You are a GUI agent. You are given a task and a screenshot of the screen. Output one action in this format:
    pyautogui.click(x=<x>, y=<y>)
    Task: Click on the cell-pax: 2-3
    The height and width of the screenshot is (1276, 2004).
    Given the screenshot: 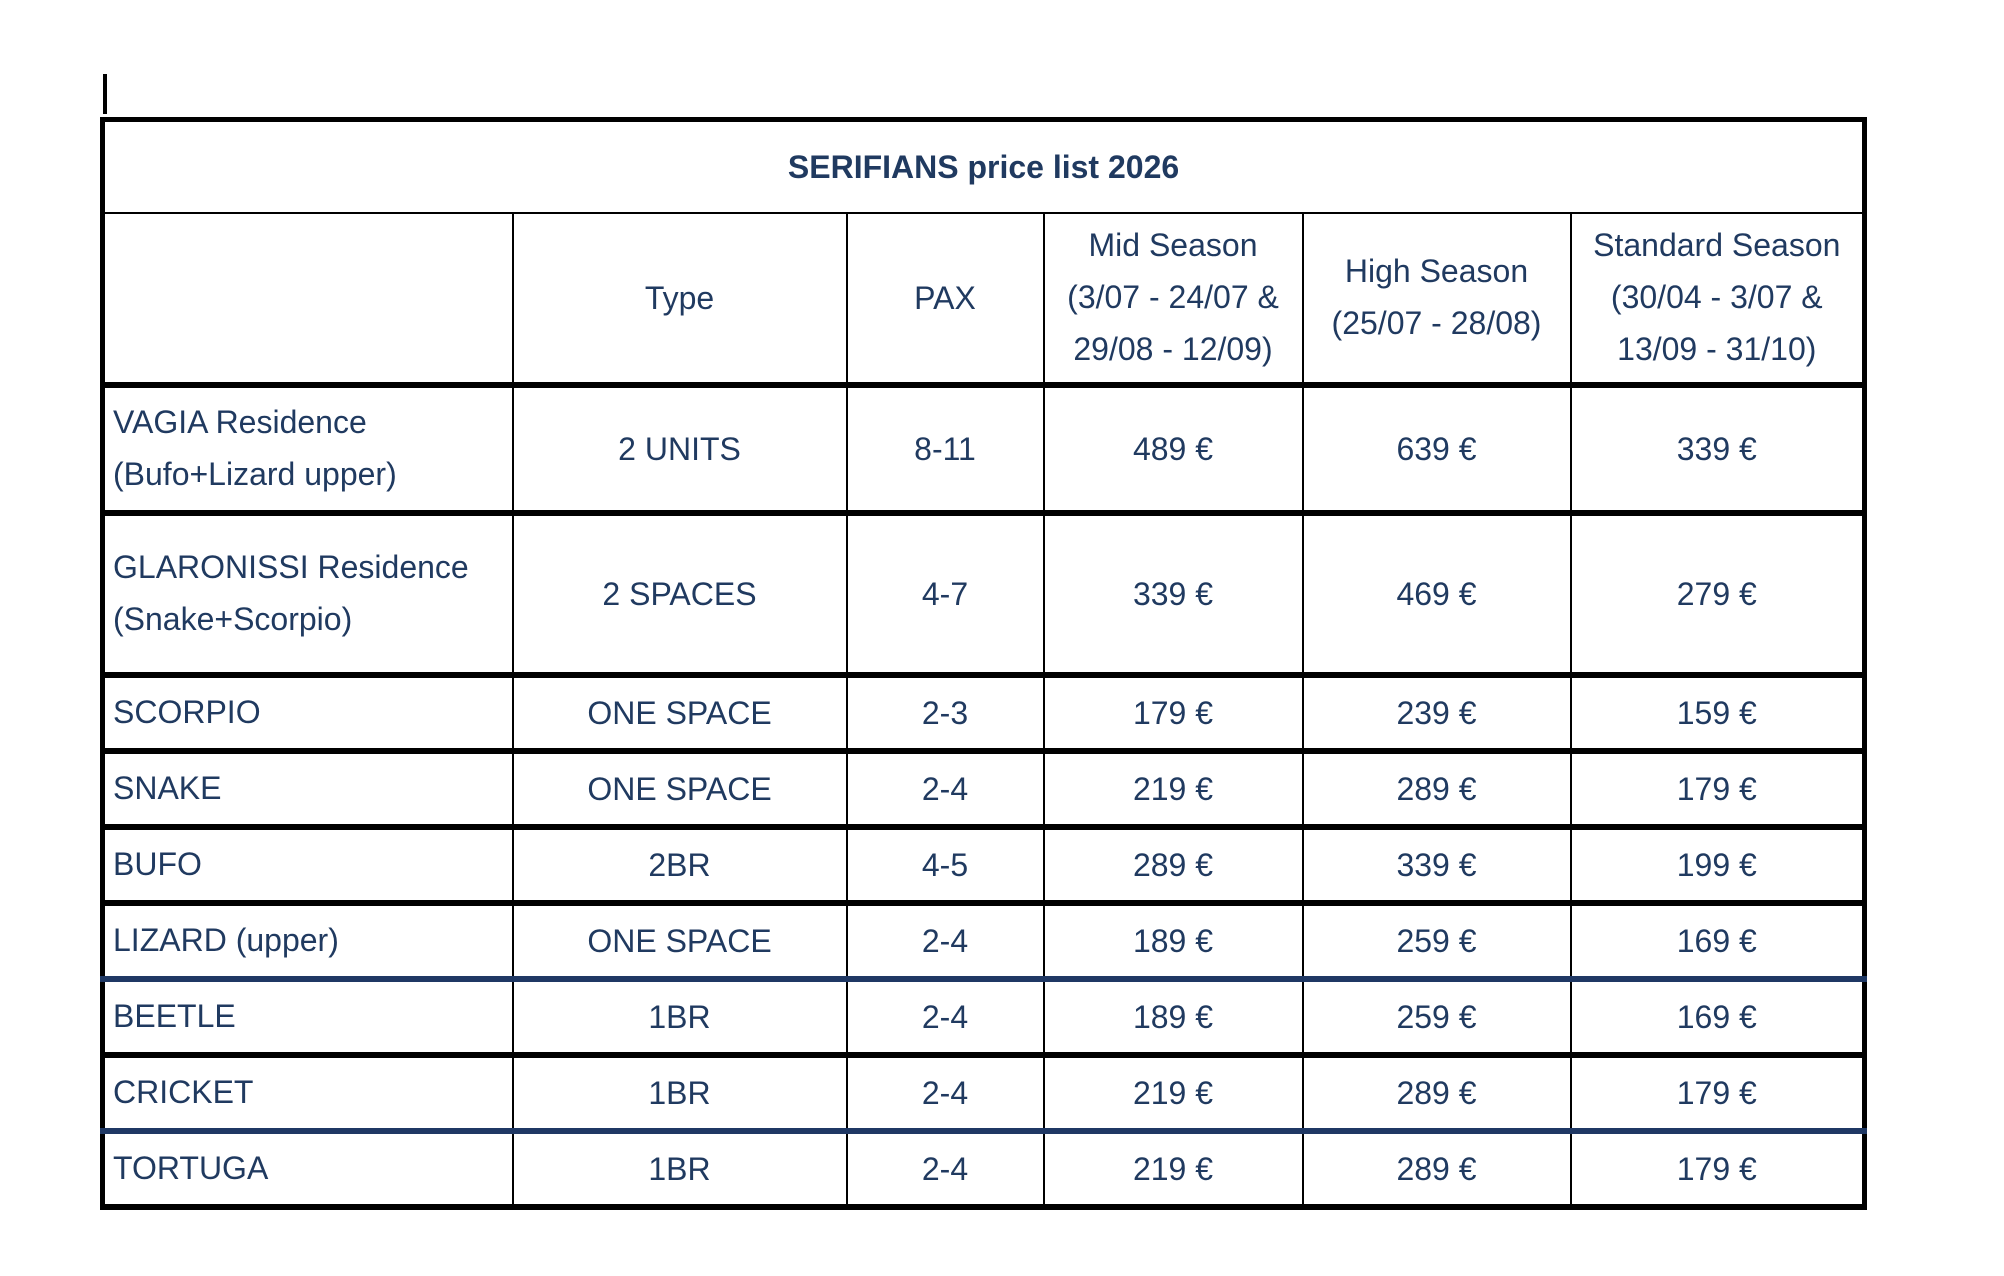 What is the action you would take?
    pyautogui.click(x=945, y=714)
    